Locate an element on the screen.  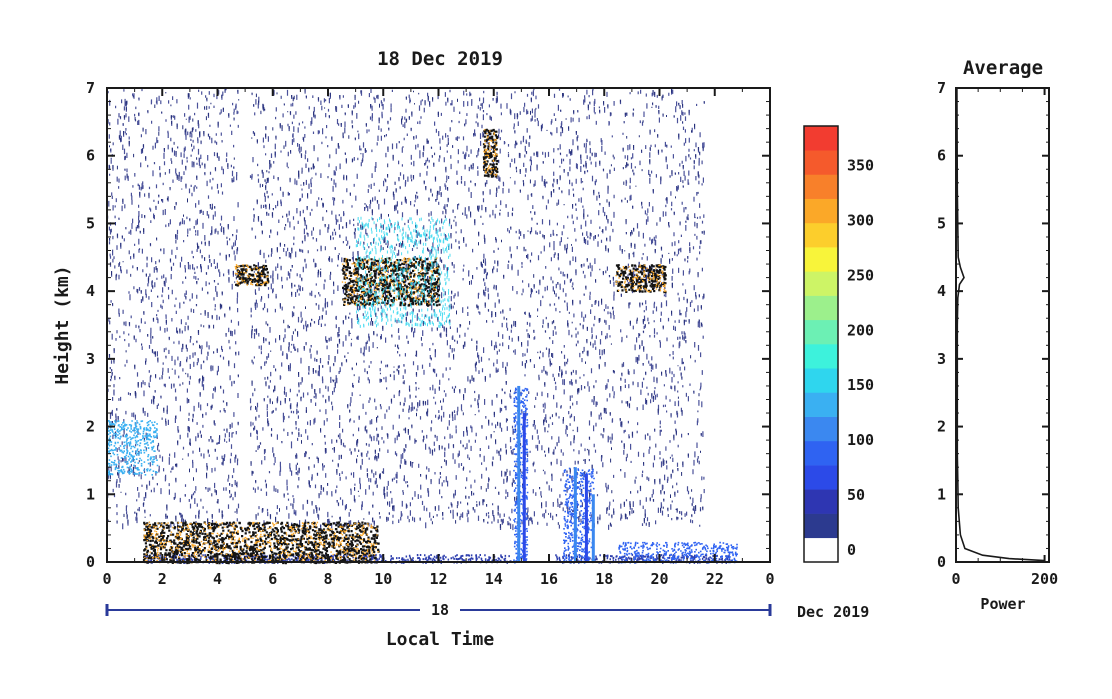
main-x-tick-label: 18 is located at coordinates (604, 579).